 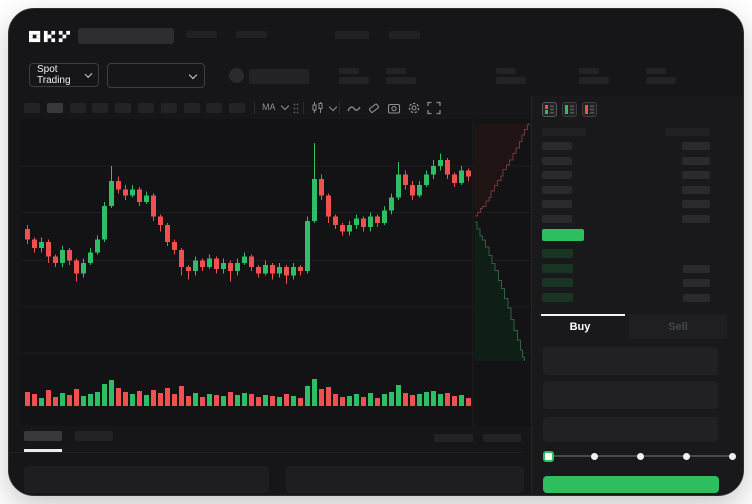 I want to click on trade-tabs: Buy Sell, so click(x=629, y=326).